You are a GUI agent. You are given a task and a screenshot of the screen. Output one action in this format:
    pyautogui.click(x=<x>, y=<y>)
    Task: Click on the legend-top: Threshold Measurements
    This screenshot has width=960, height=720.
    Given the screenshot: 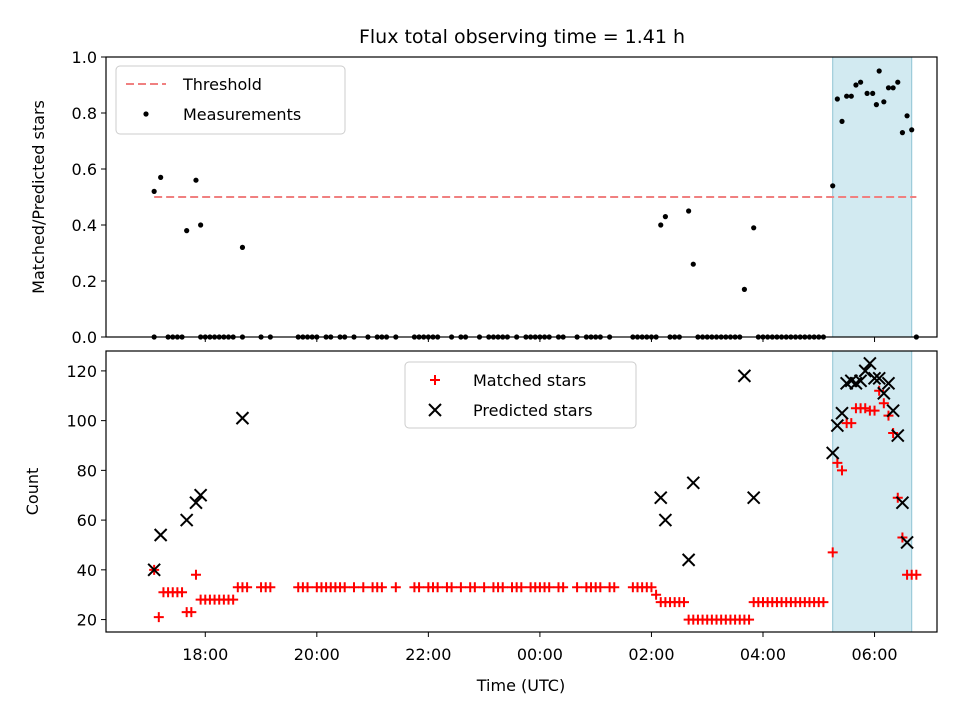 What is the action you would take?
    pyautogui.click(x=230, y=100)
    